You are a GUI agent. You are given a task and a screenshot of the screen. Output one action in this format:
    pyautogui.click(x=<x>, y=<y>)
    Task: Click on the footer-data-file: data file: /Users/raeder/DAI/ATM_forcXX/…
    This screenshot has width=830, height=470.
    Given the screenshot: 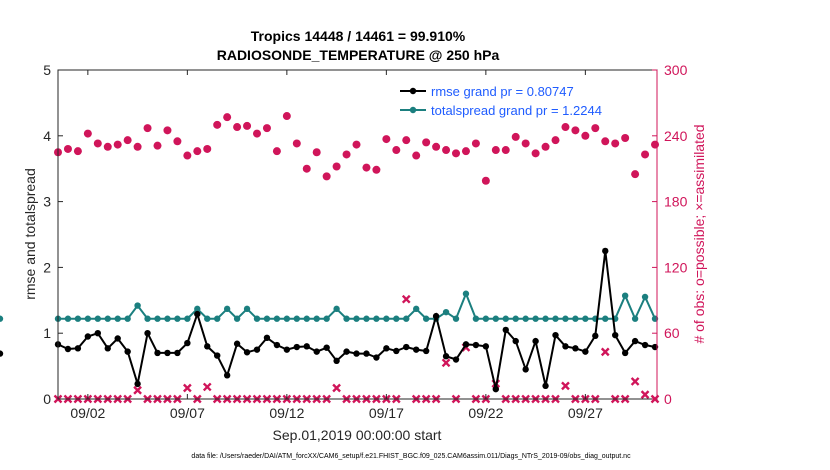 What is the action you would take?
    pyautogui.click(x=411, y=456)
    